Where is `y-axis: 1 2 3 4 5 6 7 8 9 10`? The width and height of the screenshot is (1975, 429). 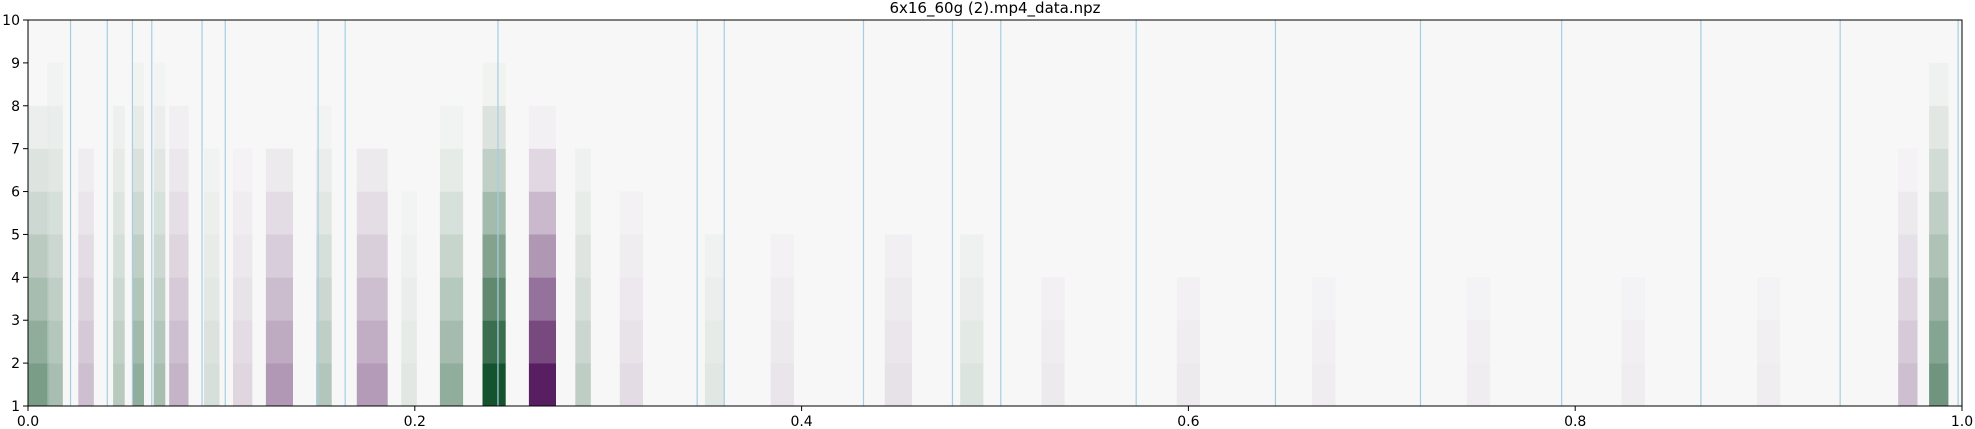
y-axis: 1 2 3 4 5 6 7 8 9 10 is located at coordinates (15, 214).